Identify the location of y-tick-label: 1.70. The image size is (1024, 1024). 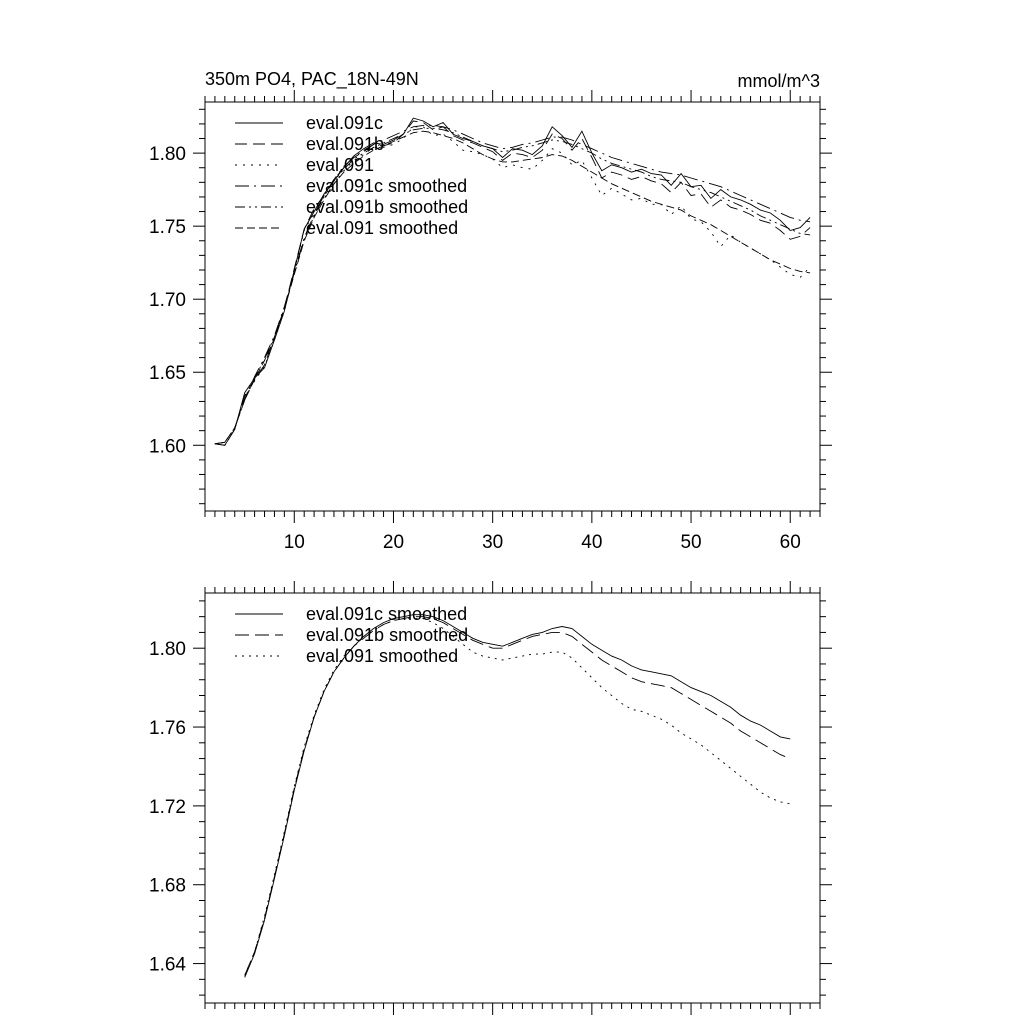
(167, 300).